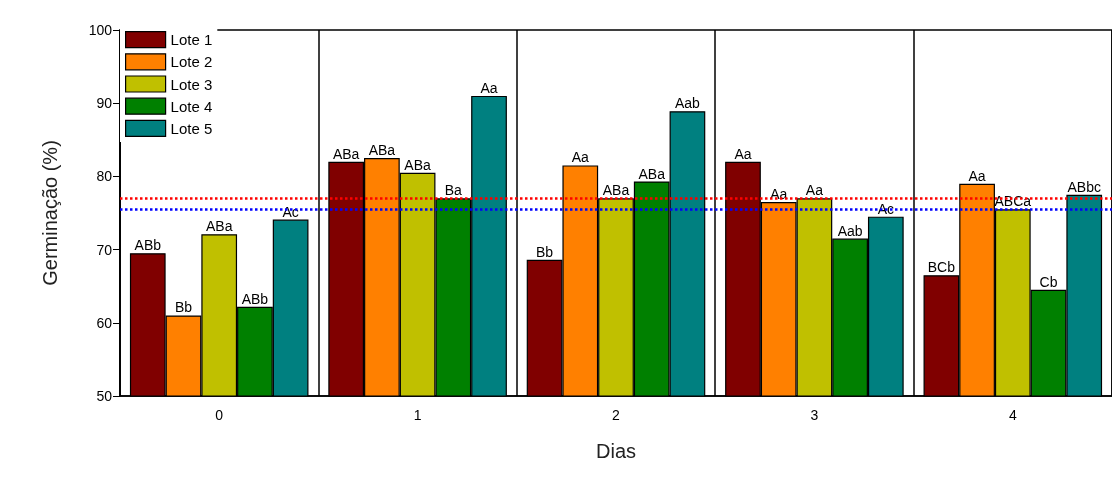 Image resolution: width=1120 pixels, height=477 pixels. What do you see at coordinates (453, 190) in the screenshot?
I see `data-label: Ba` at bounding box center [453, 190].